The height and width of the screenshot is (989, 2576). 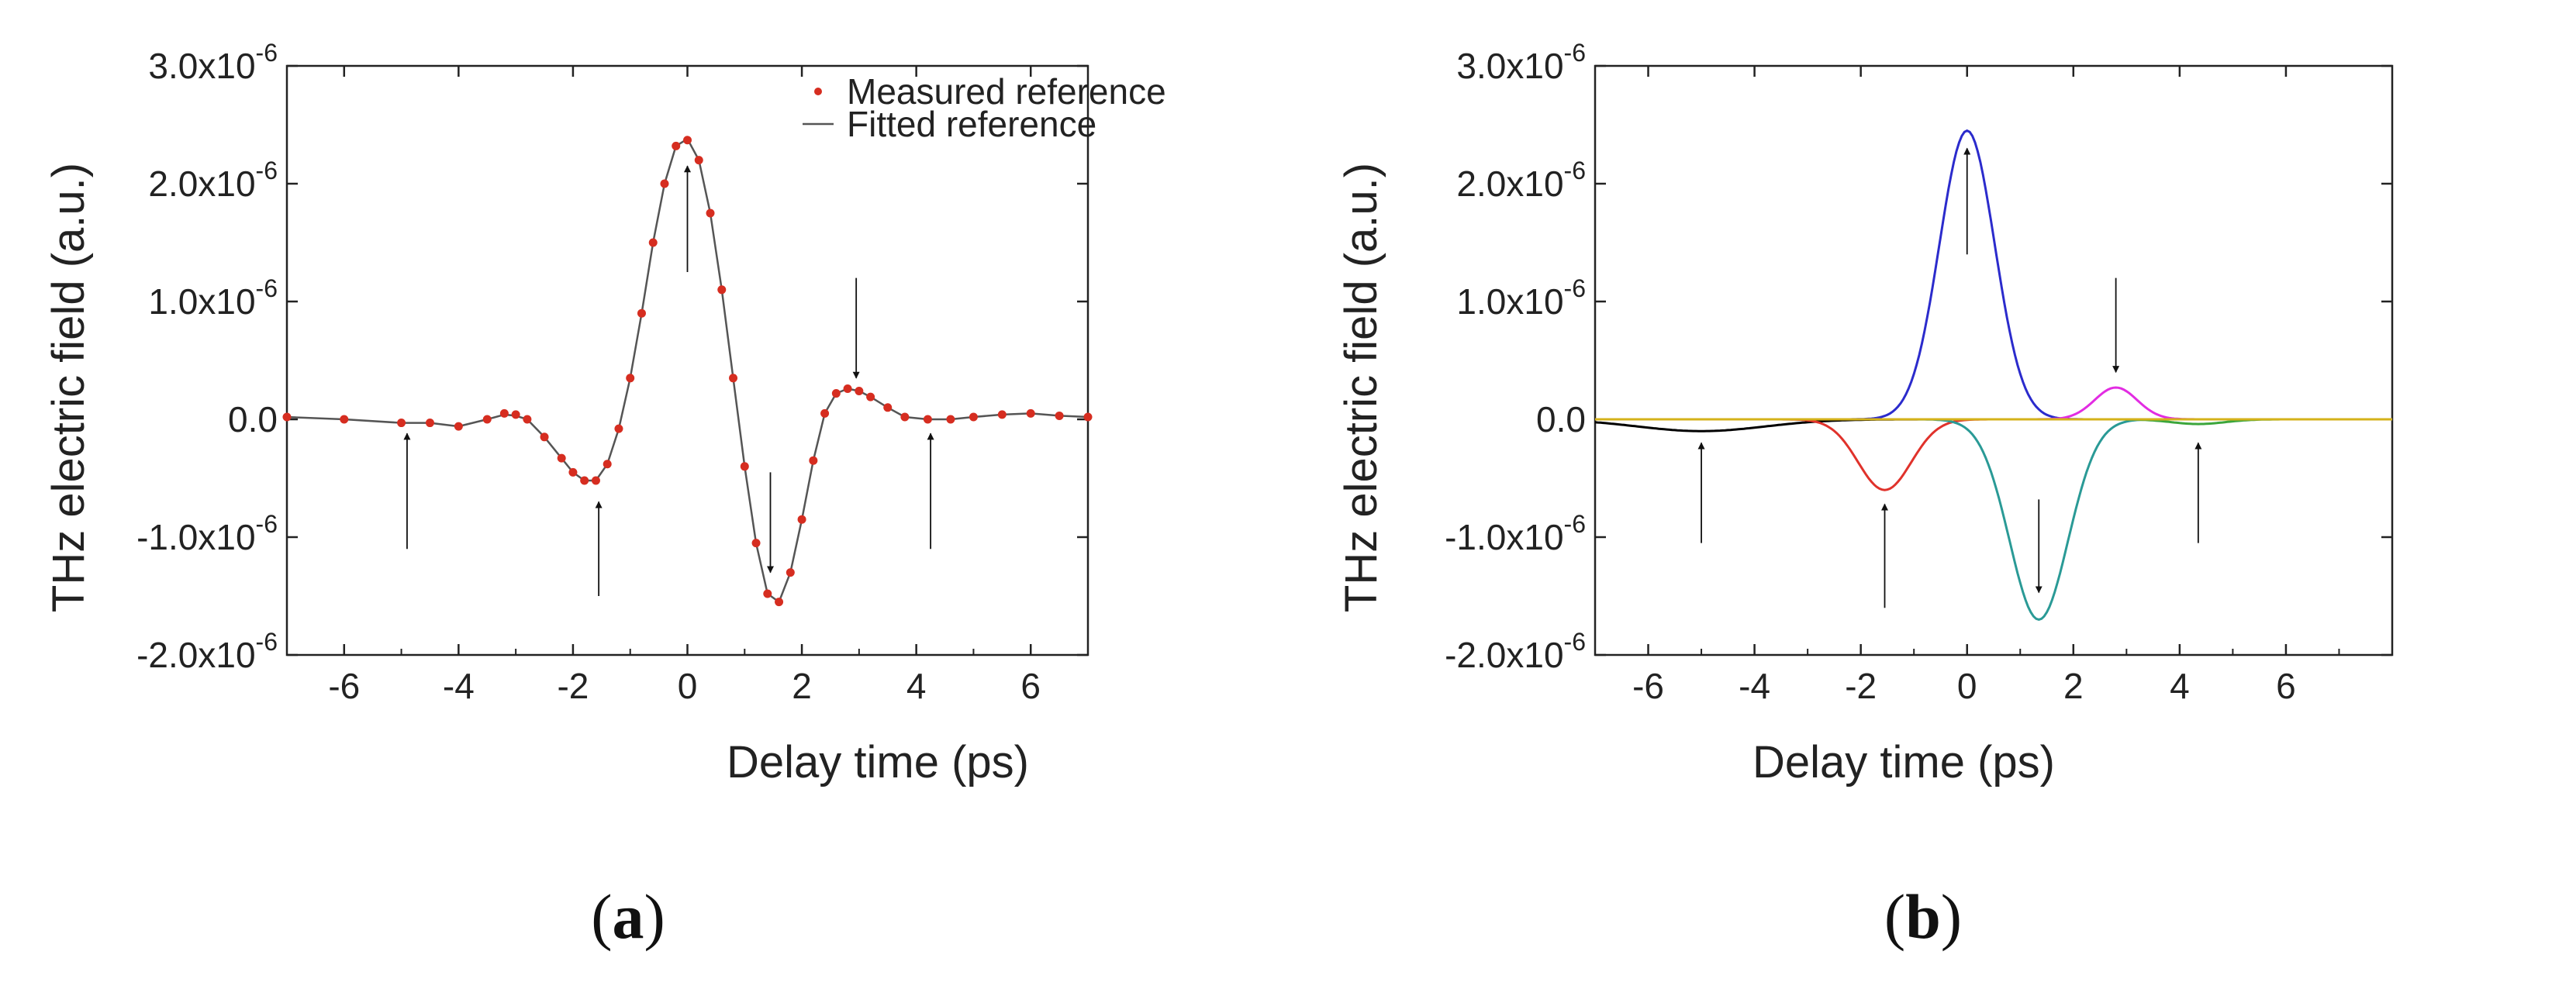 I want to click on panel-b-y-axis-title: THz electric field (a.u.), so click(x=1361, y=387).